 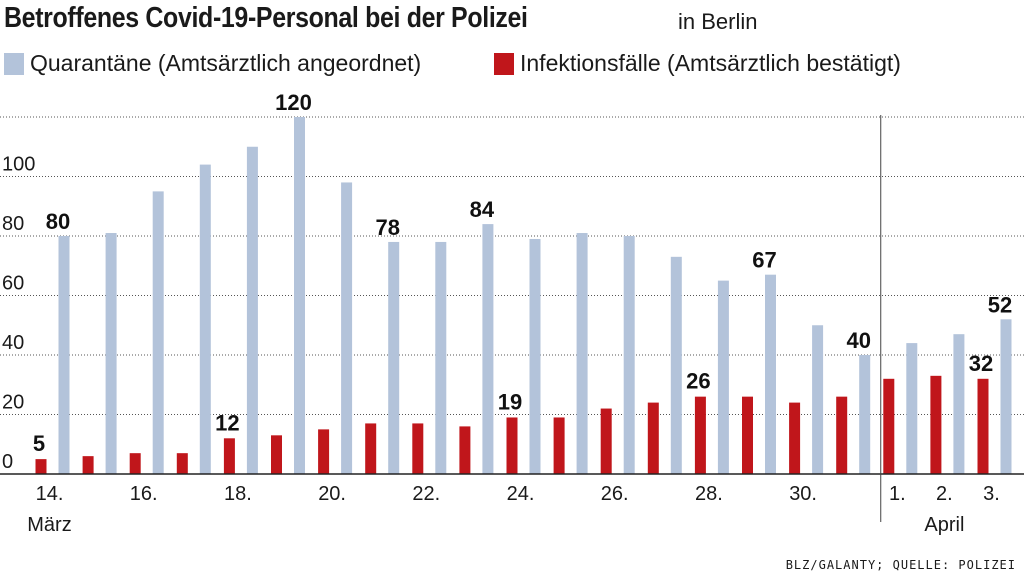 I want to click on legend-label-infection: Infektionsfälle (Amtsärztlich bestätigt), so click(x=710, y=63).